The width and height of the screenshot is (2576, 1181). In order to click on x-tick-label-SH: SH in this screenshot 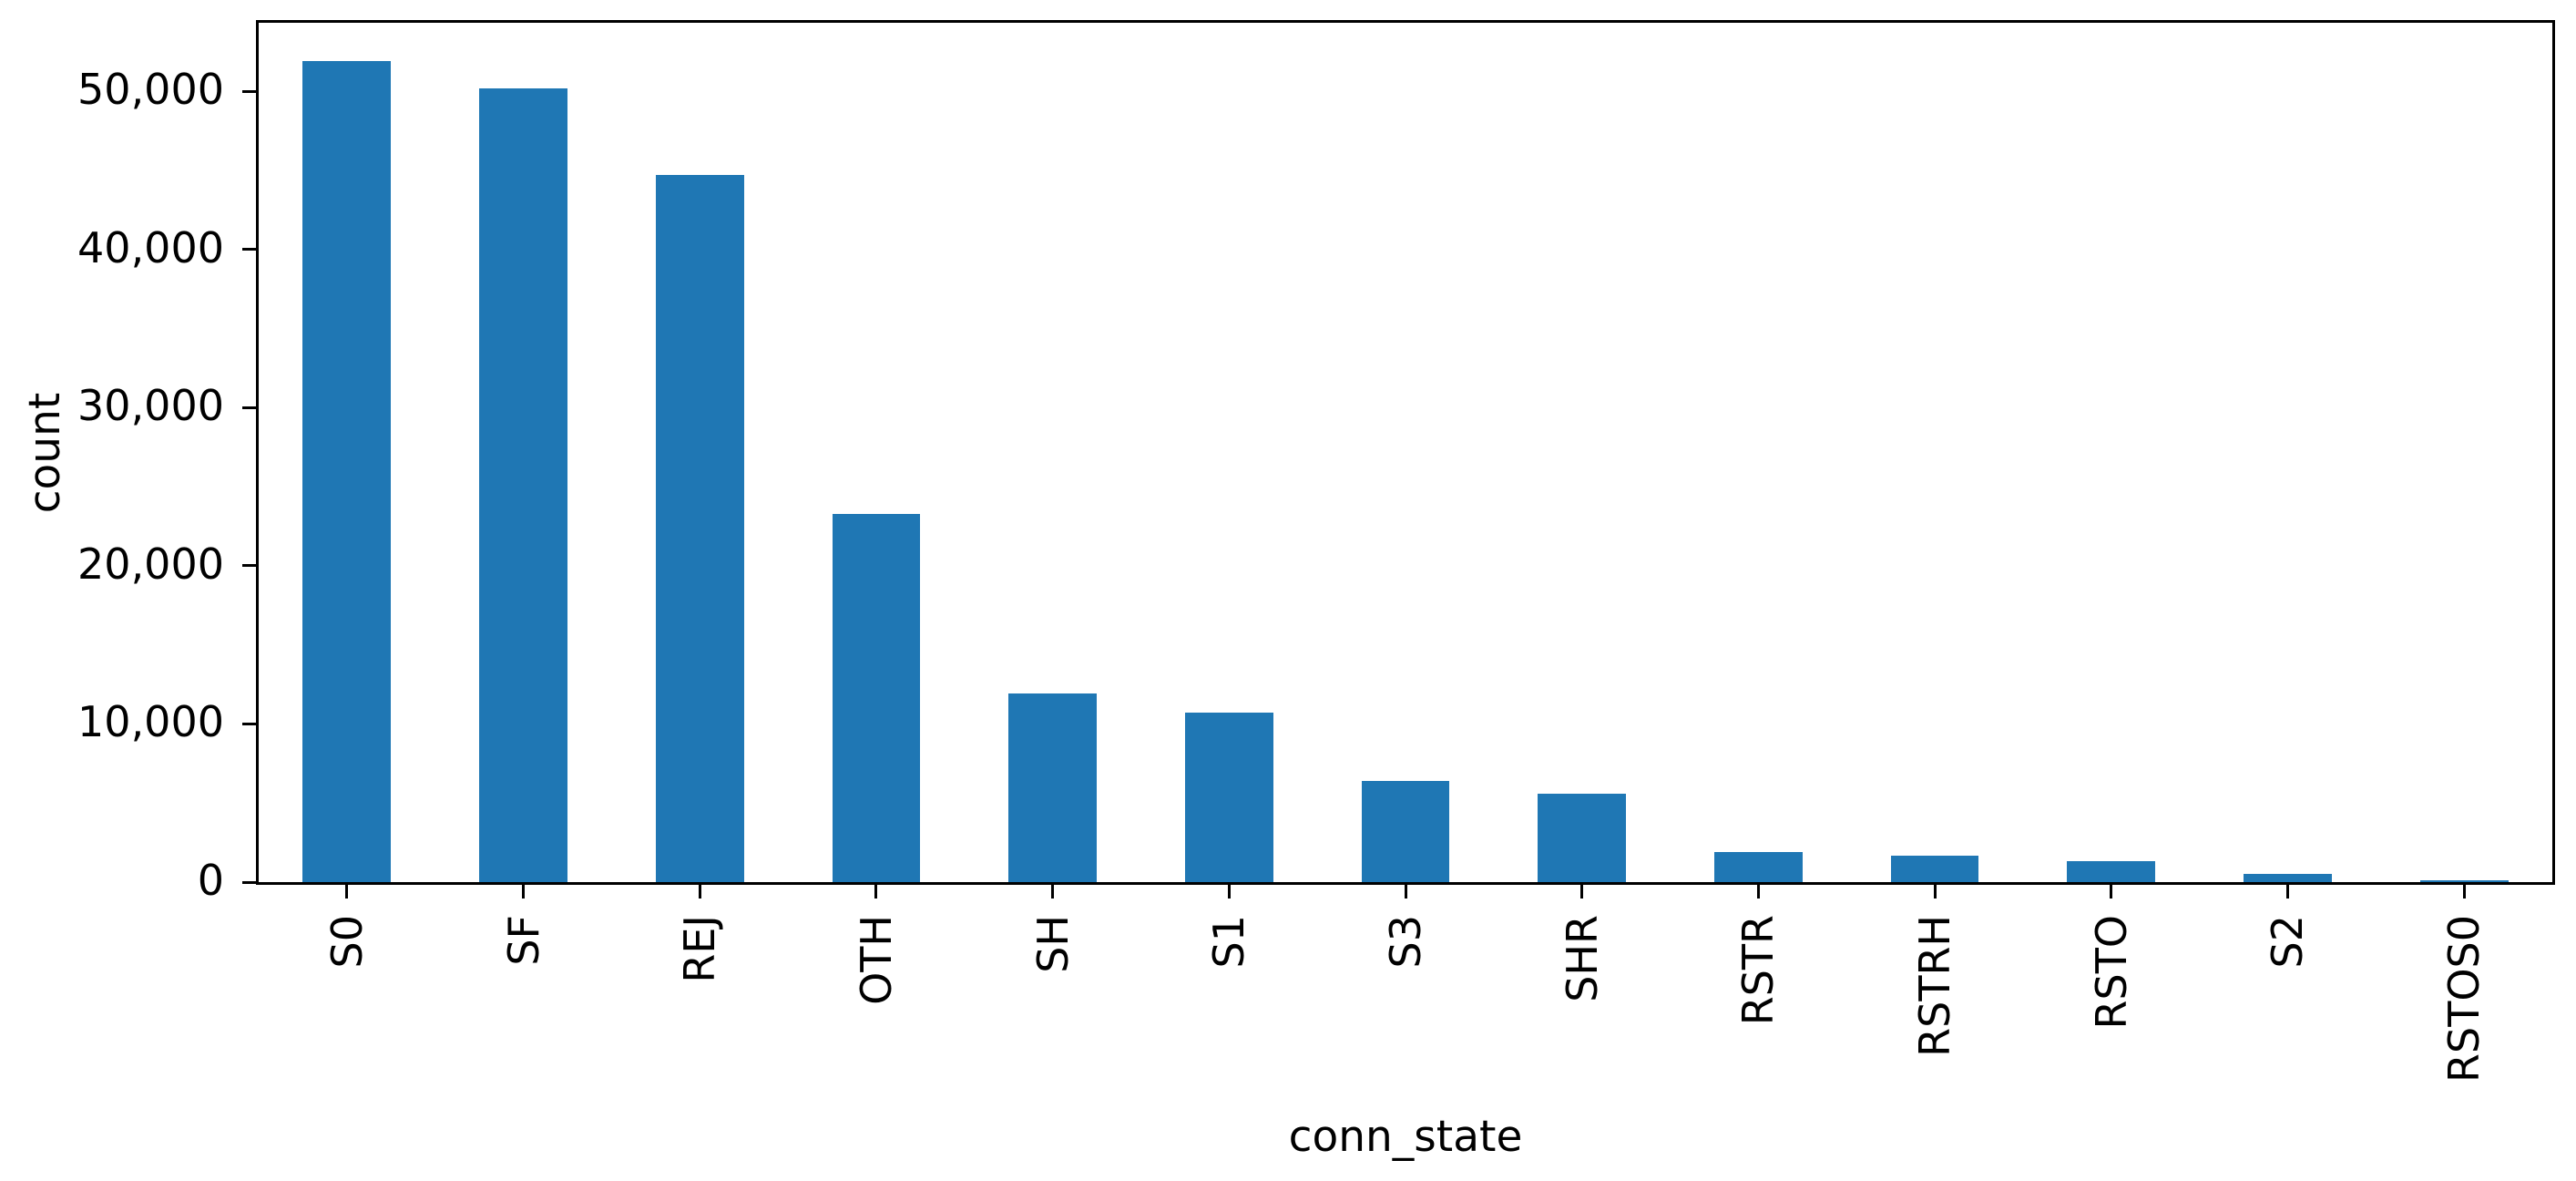, I will do `click(1052, 944)`.